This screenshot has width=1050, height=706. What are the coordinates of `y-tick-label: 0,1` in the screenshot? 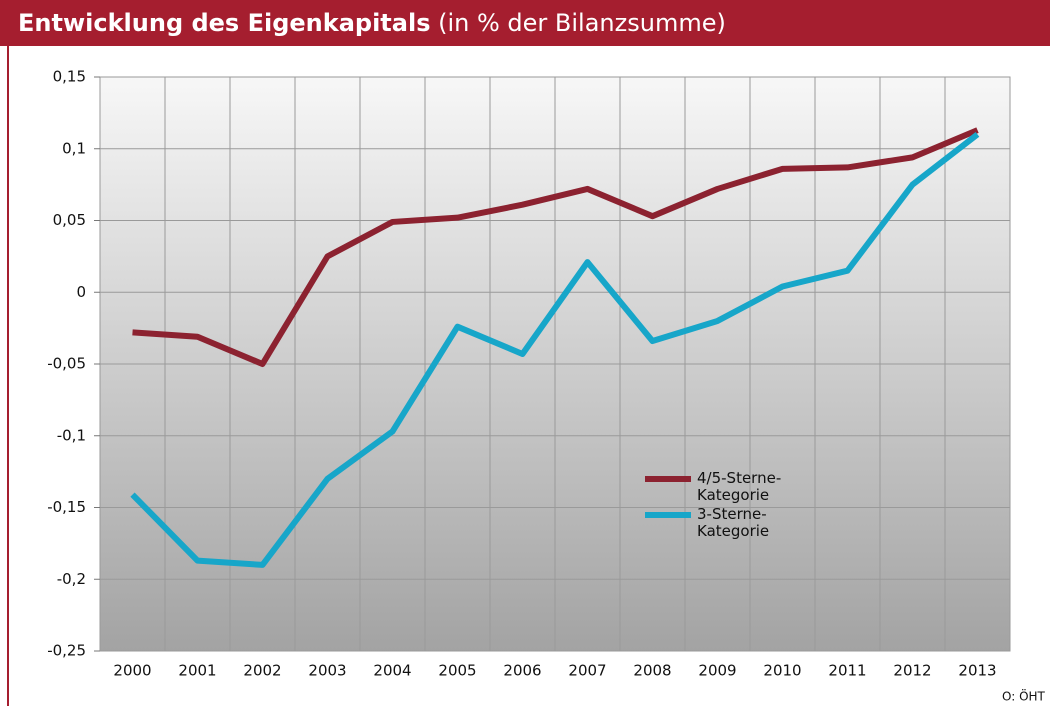 It's located at (74, 148).